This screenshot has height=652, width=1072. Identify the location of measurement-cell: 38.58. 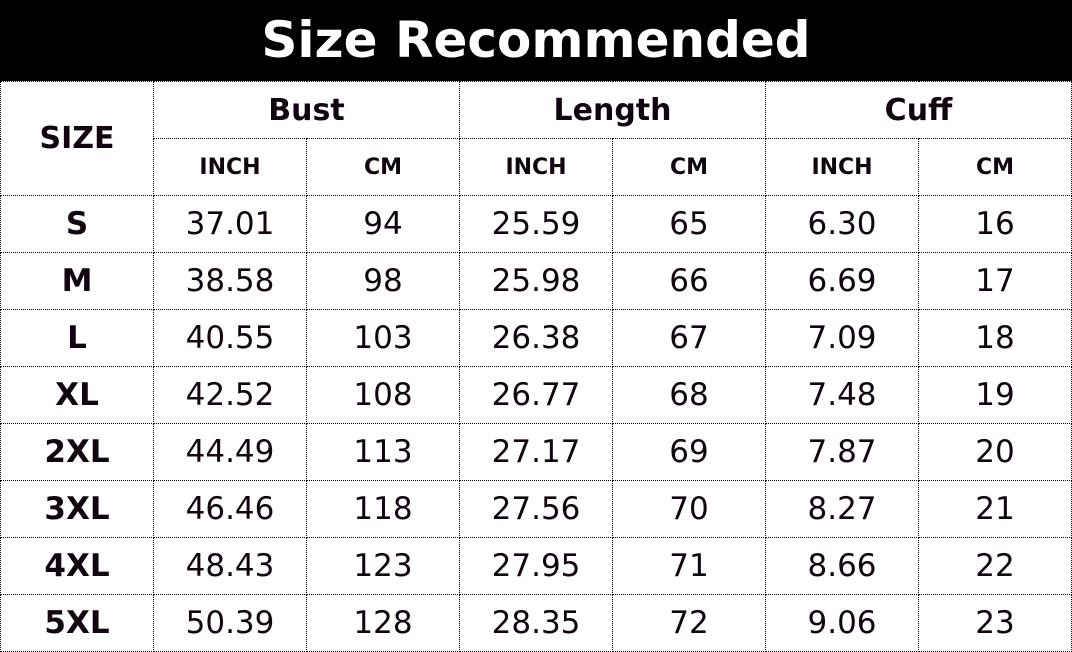
(230, 281).